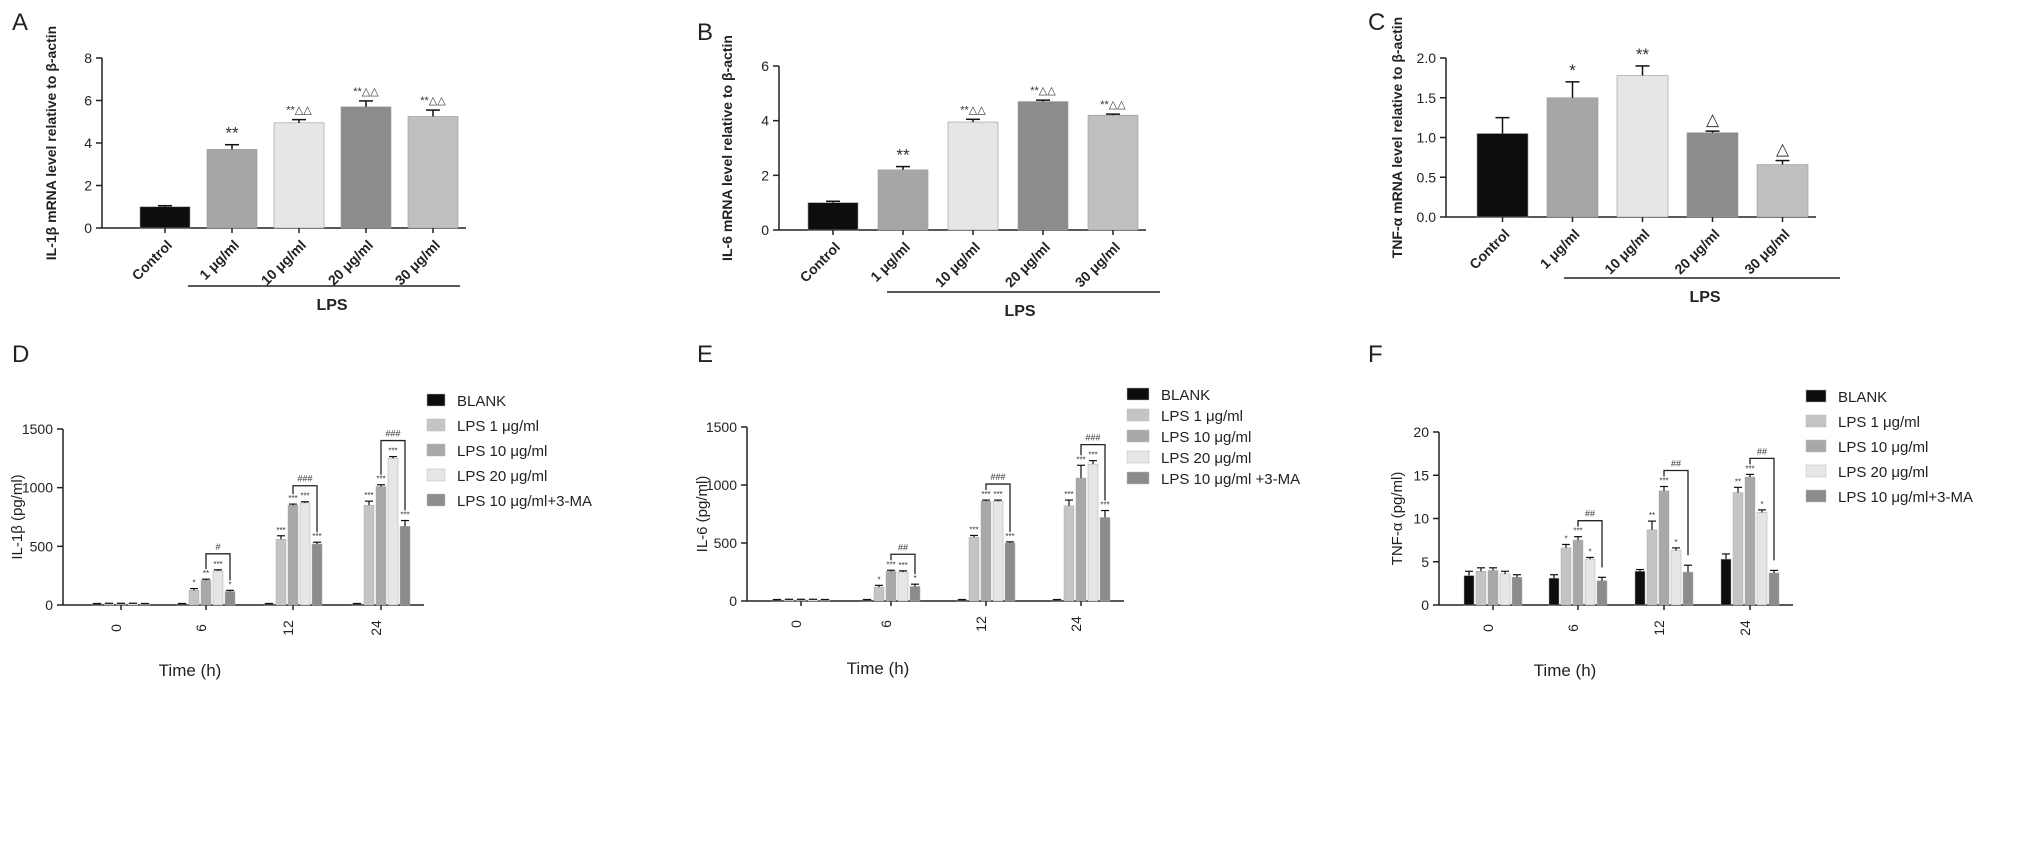  What do you see at coordinates (152, 260) in the screenshot?
I see `x-tick-label: Control` at bounding box center [152, 260].